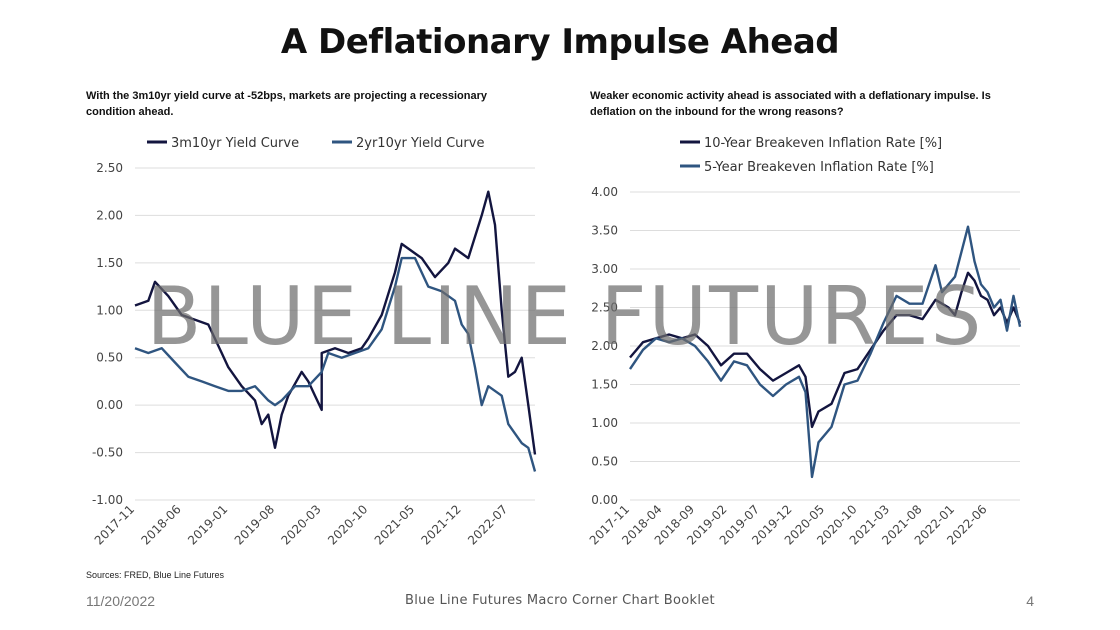 Image resolution: width=1120 pixels, height=630 pixels. What do you see at coordinates (207, 524) in the screenshot?
I see `x-tick-label: 2019-01` at bounding box center [207, 524].